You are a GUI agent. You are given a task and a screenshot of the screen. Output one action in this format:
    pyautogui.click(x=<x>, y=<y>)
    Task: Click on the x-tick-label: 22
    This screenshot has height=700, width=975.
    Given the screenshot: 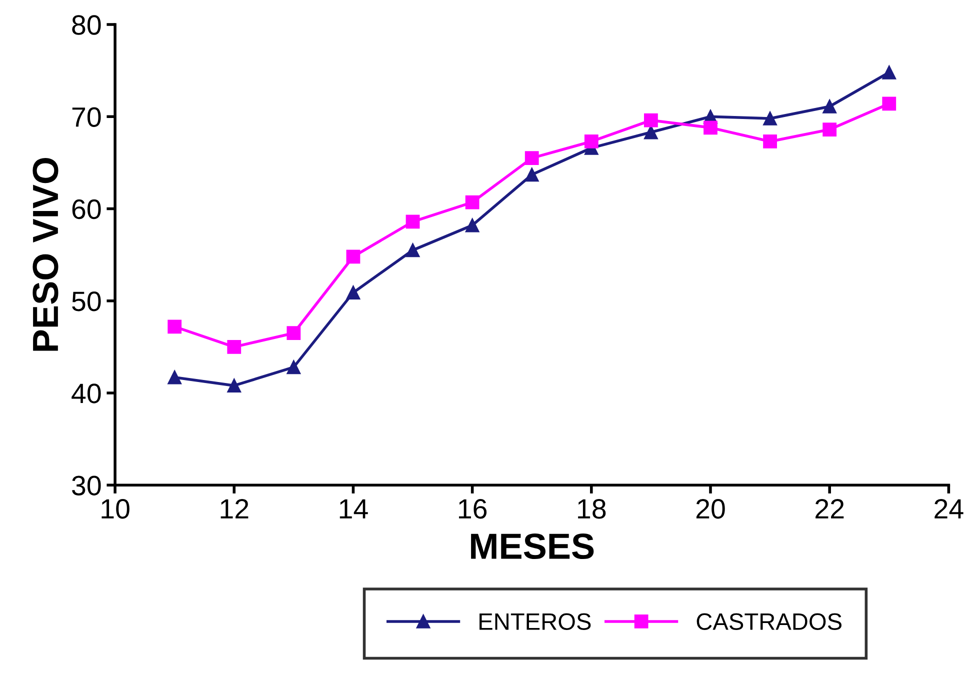 What is the action you would take?
    pyautogui.click(x=830, y=508)
    